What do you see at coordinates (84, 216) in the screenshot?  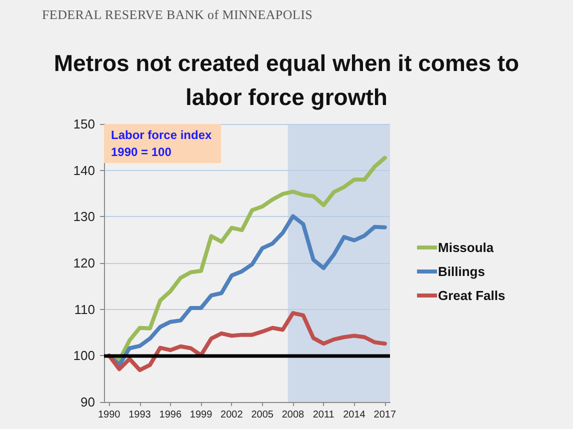 I see `y-tick-label: 130` at bounding box center [84, 216].